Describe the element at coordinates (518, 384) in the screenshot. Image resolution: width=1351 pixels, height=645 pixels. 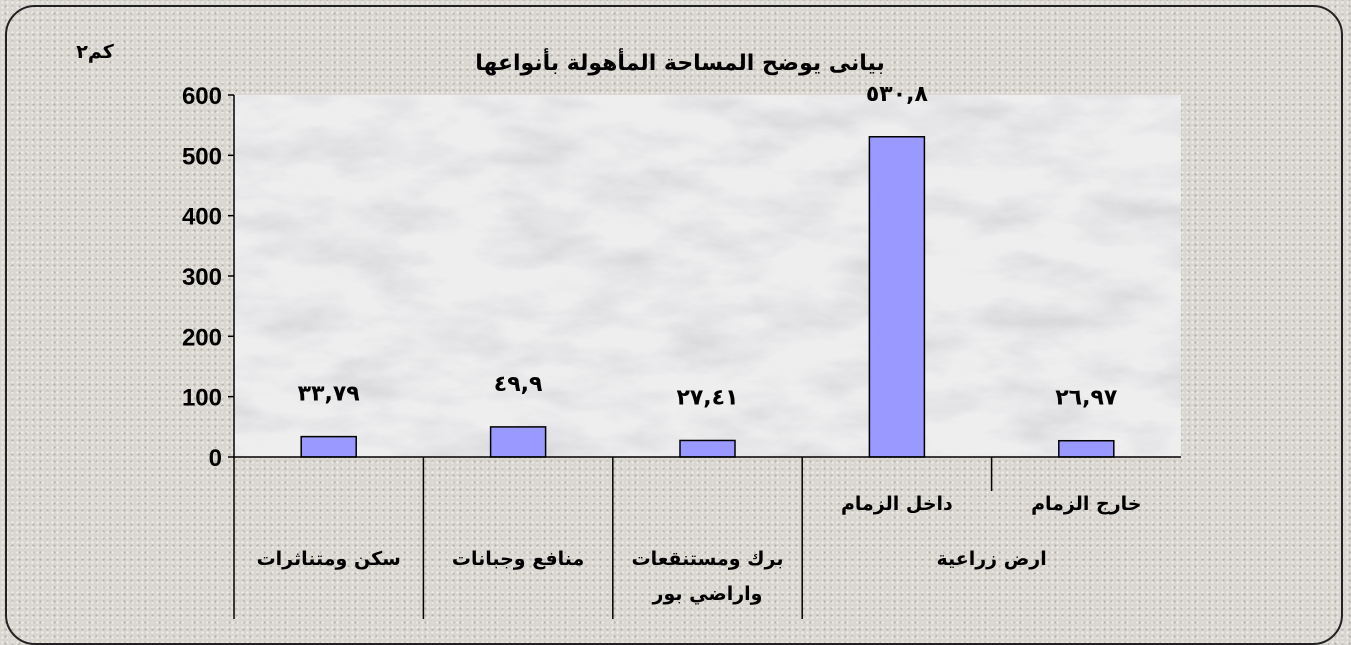
I see `data-label: ٤٩,٩` at that location.